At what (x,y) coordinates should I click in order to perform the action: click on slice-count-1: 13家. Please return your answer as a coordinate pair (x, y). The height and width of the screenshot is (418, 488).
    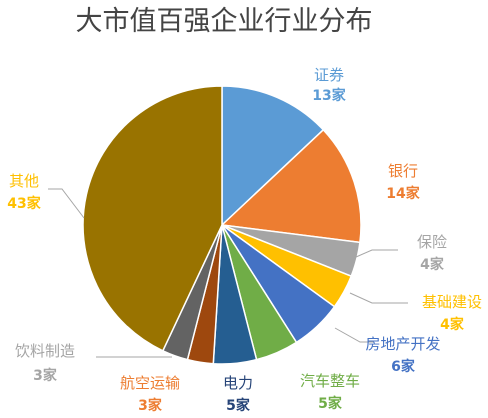
    Looking at the image, I should click on (329, 95).